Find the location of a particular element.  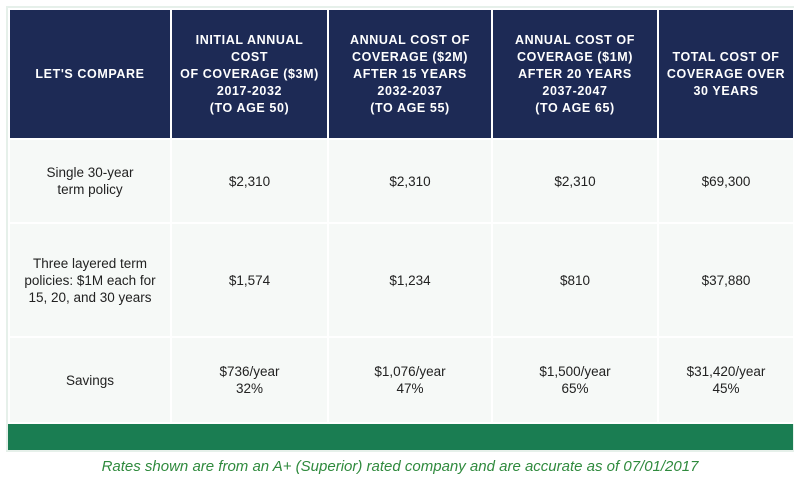

table-cell: $31,420/year 45% is located at coordinates (726, 380).